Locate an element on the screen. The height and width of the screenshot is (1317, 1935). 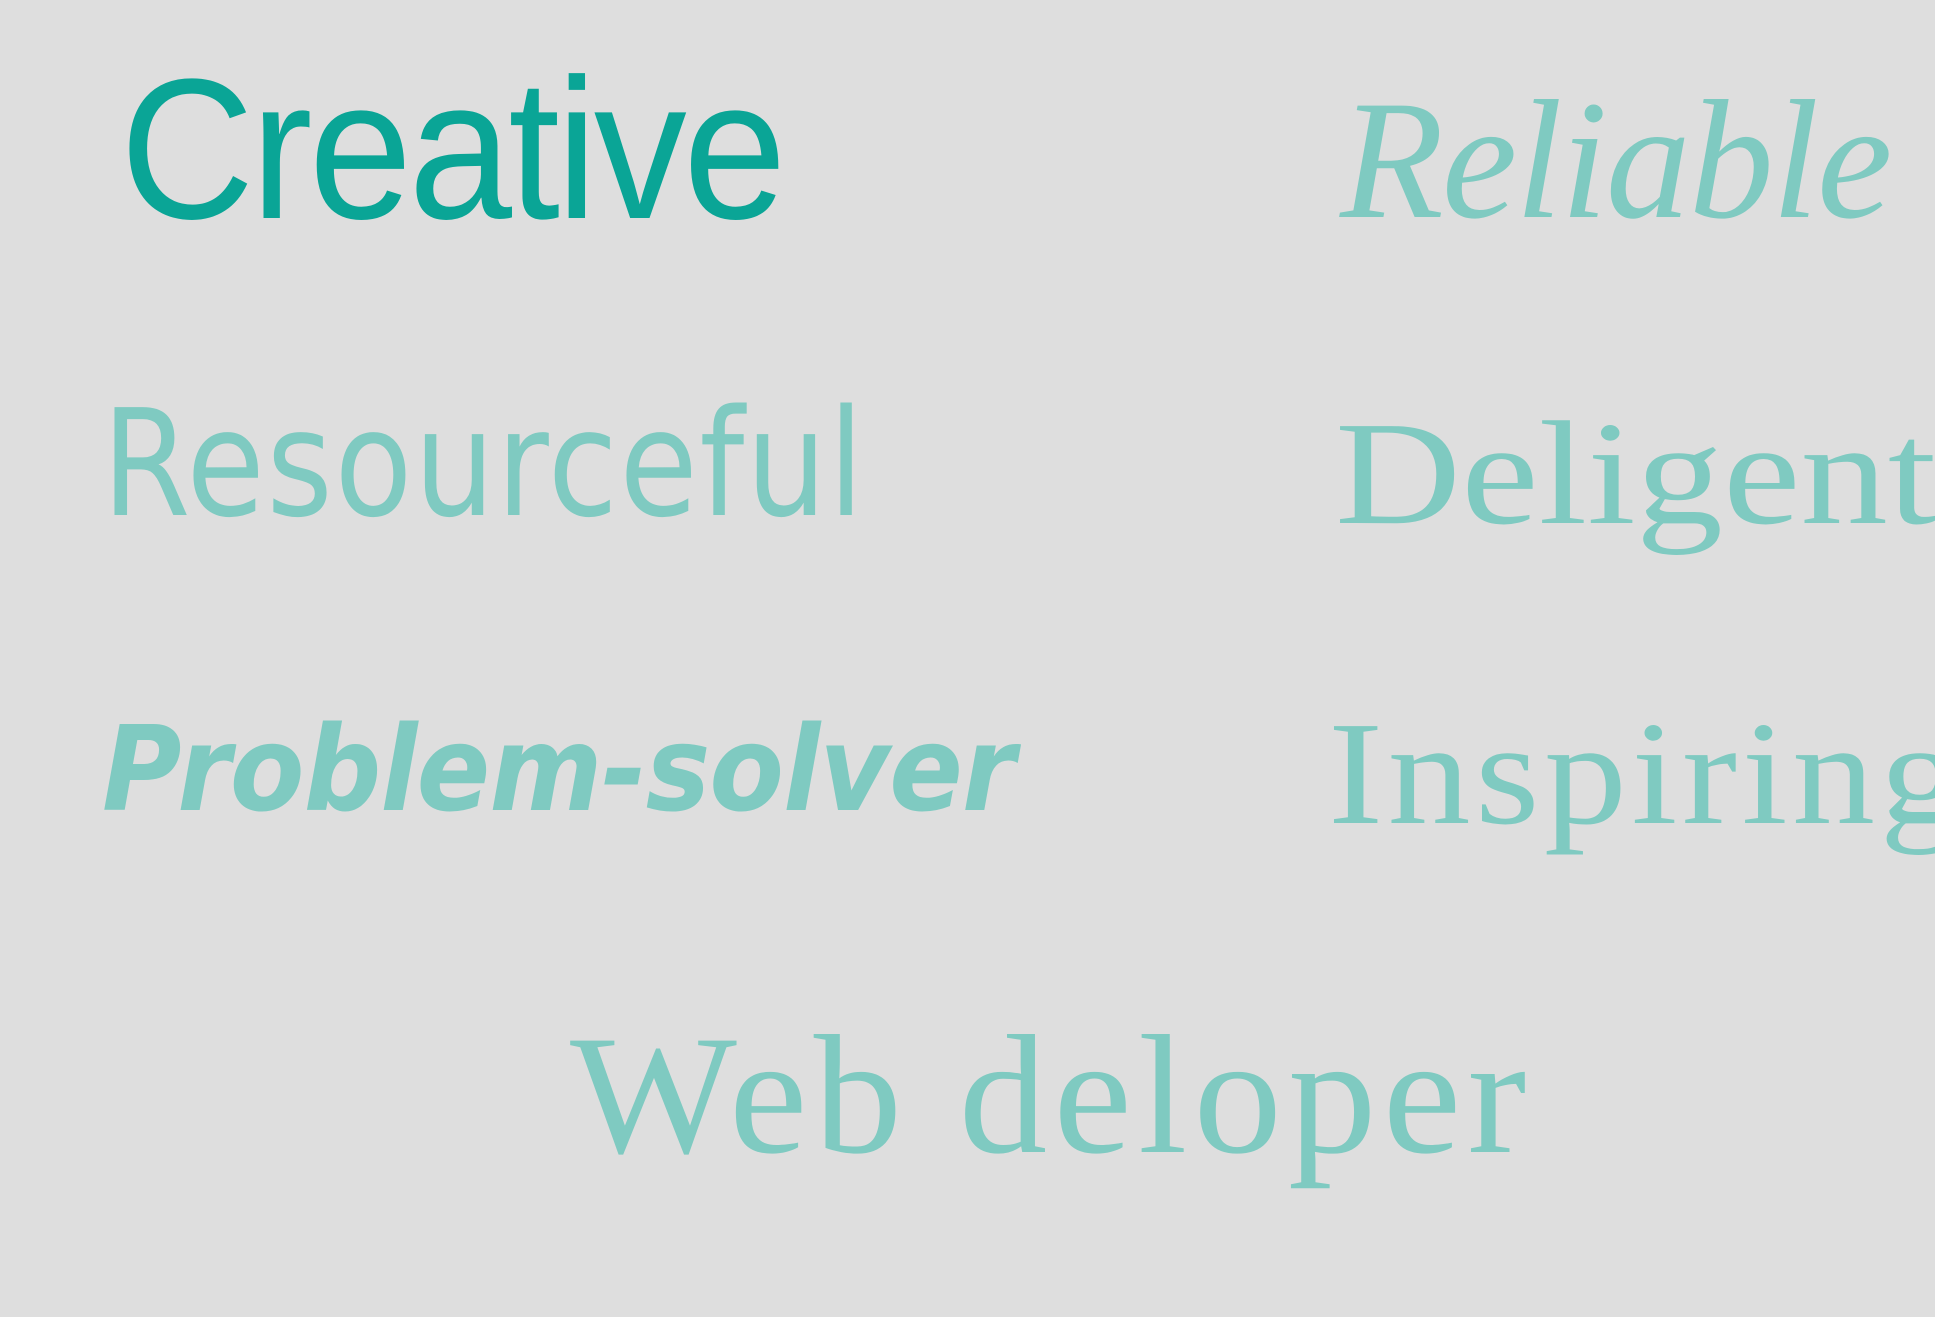
word-problem-solver: Problem-solver is located at coordinates (558, 769).